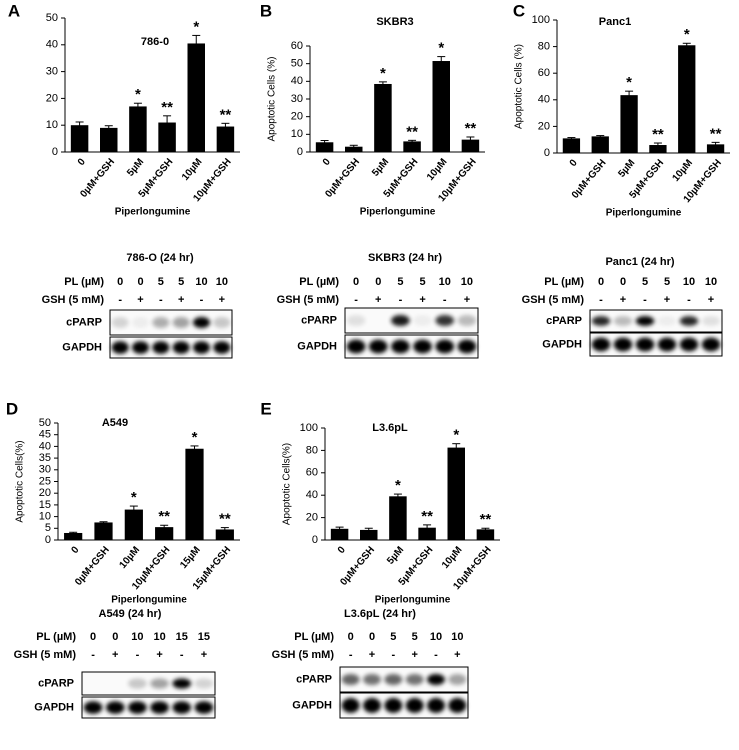 The image size is (739, 750). What do you see at coordinates (297, 117) in the screenshot?
I see `y-tick-label: 20` at bounding box center [297, 117].